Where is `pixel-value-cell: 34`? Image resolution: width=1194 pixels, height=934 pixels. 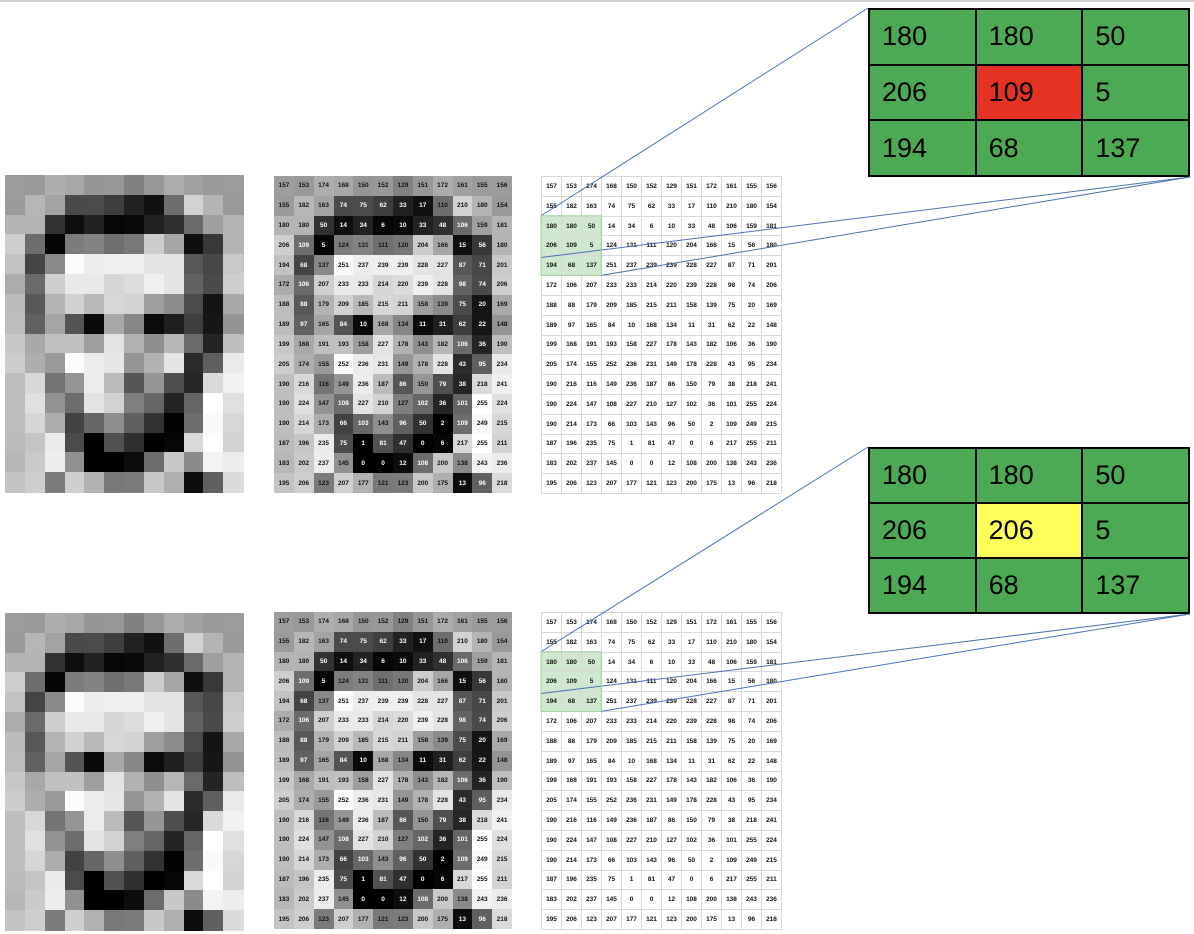 pixel-value-cell: 34 is located at coordinates (632, 226).